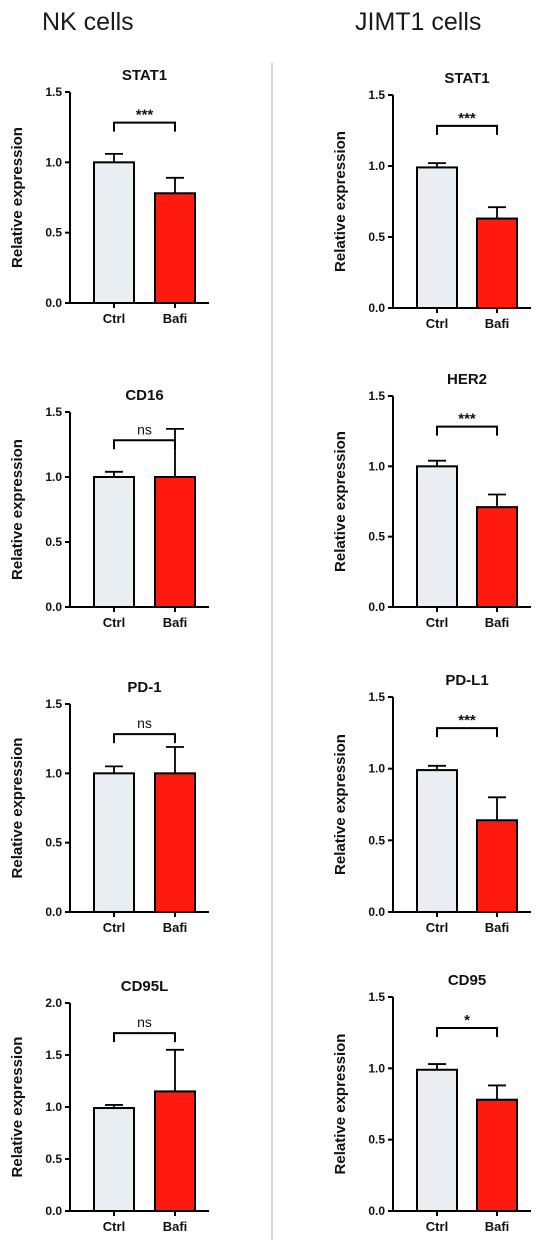 Image resolution: width=550 pixels, height=1253 pixels. Describe the element at coordinates (145, 986) in the screenshot. I see `chart-title: CD95L` at that location.